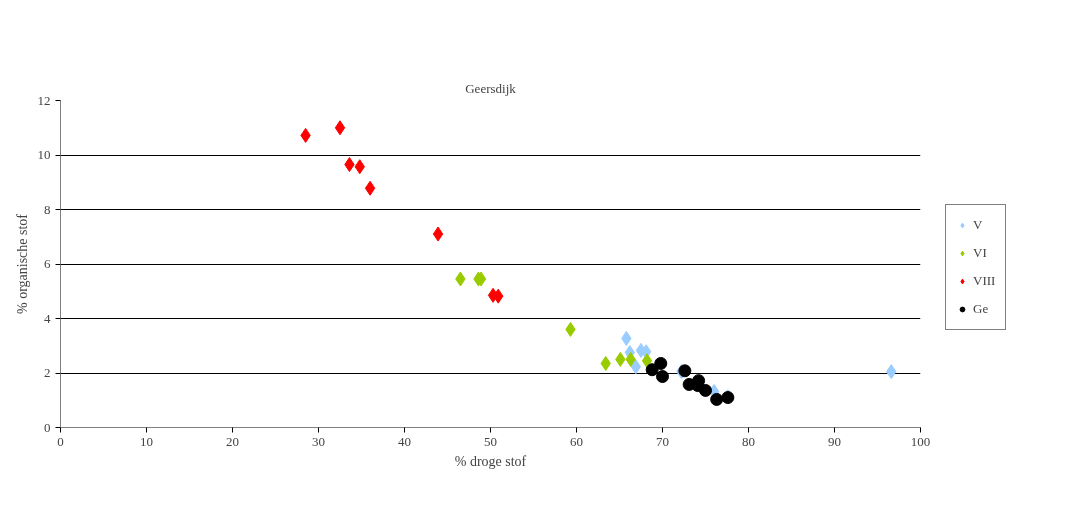  Describe the element at coordinates (146, 441) in the screenshot. I see `x-tick-label: 10` at that location.